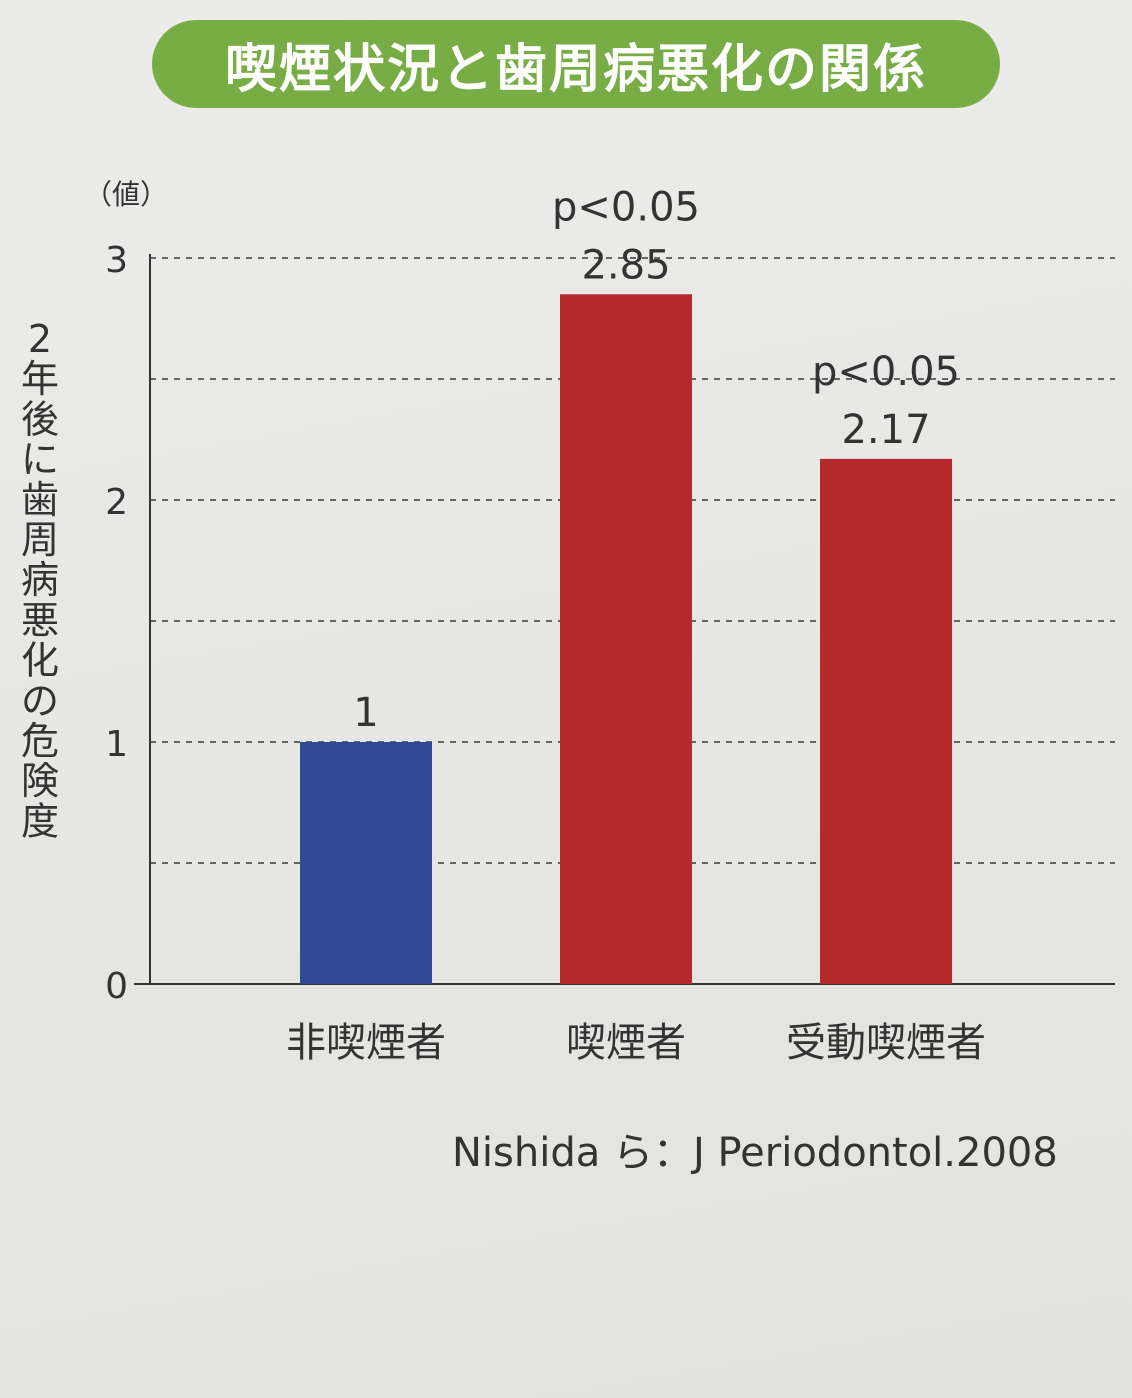 Image resolution: width=1132 pixels, height=1398 pixels. Describe the element at coordinates (365, 713) in the screenshot. I see `data-label: 1` at that location.